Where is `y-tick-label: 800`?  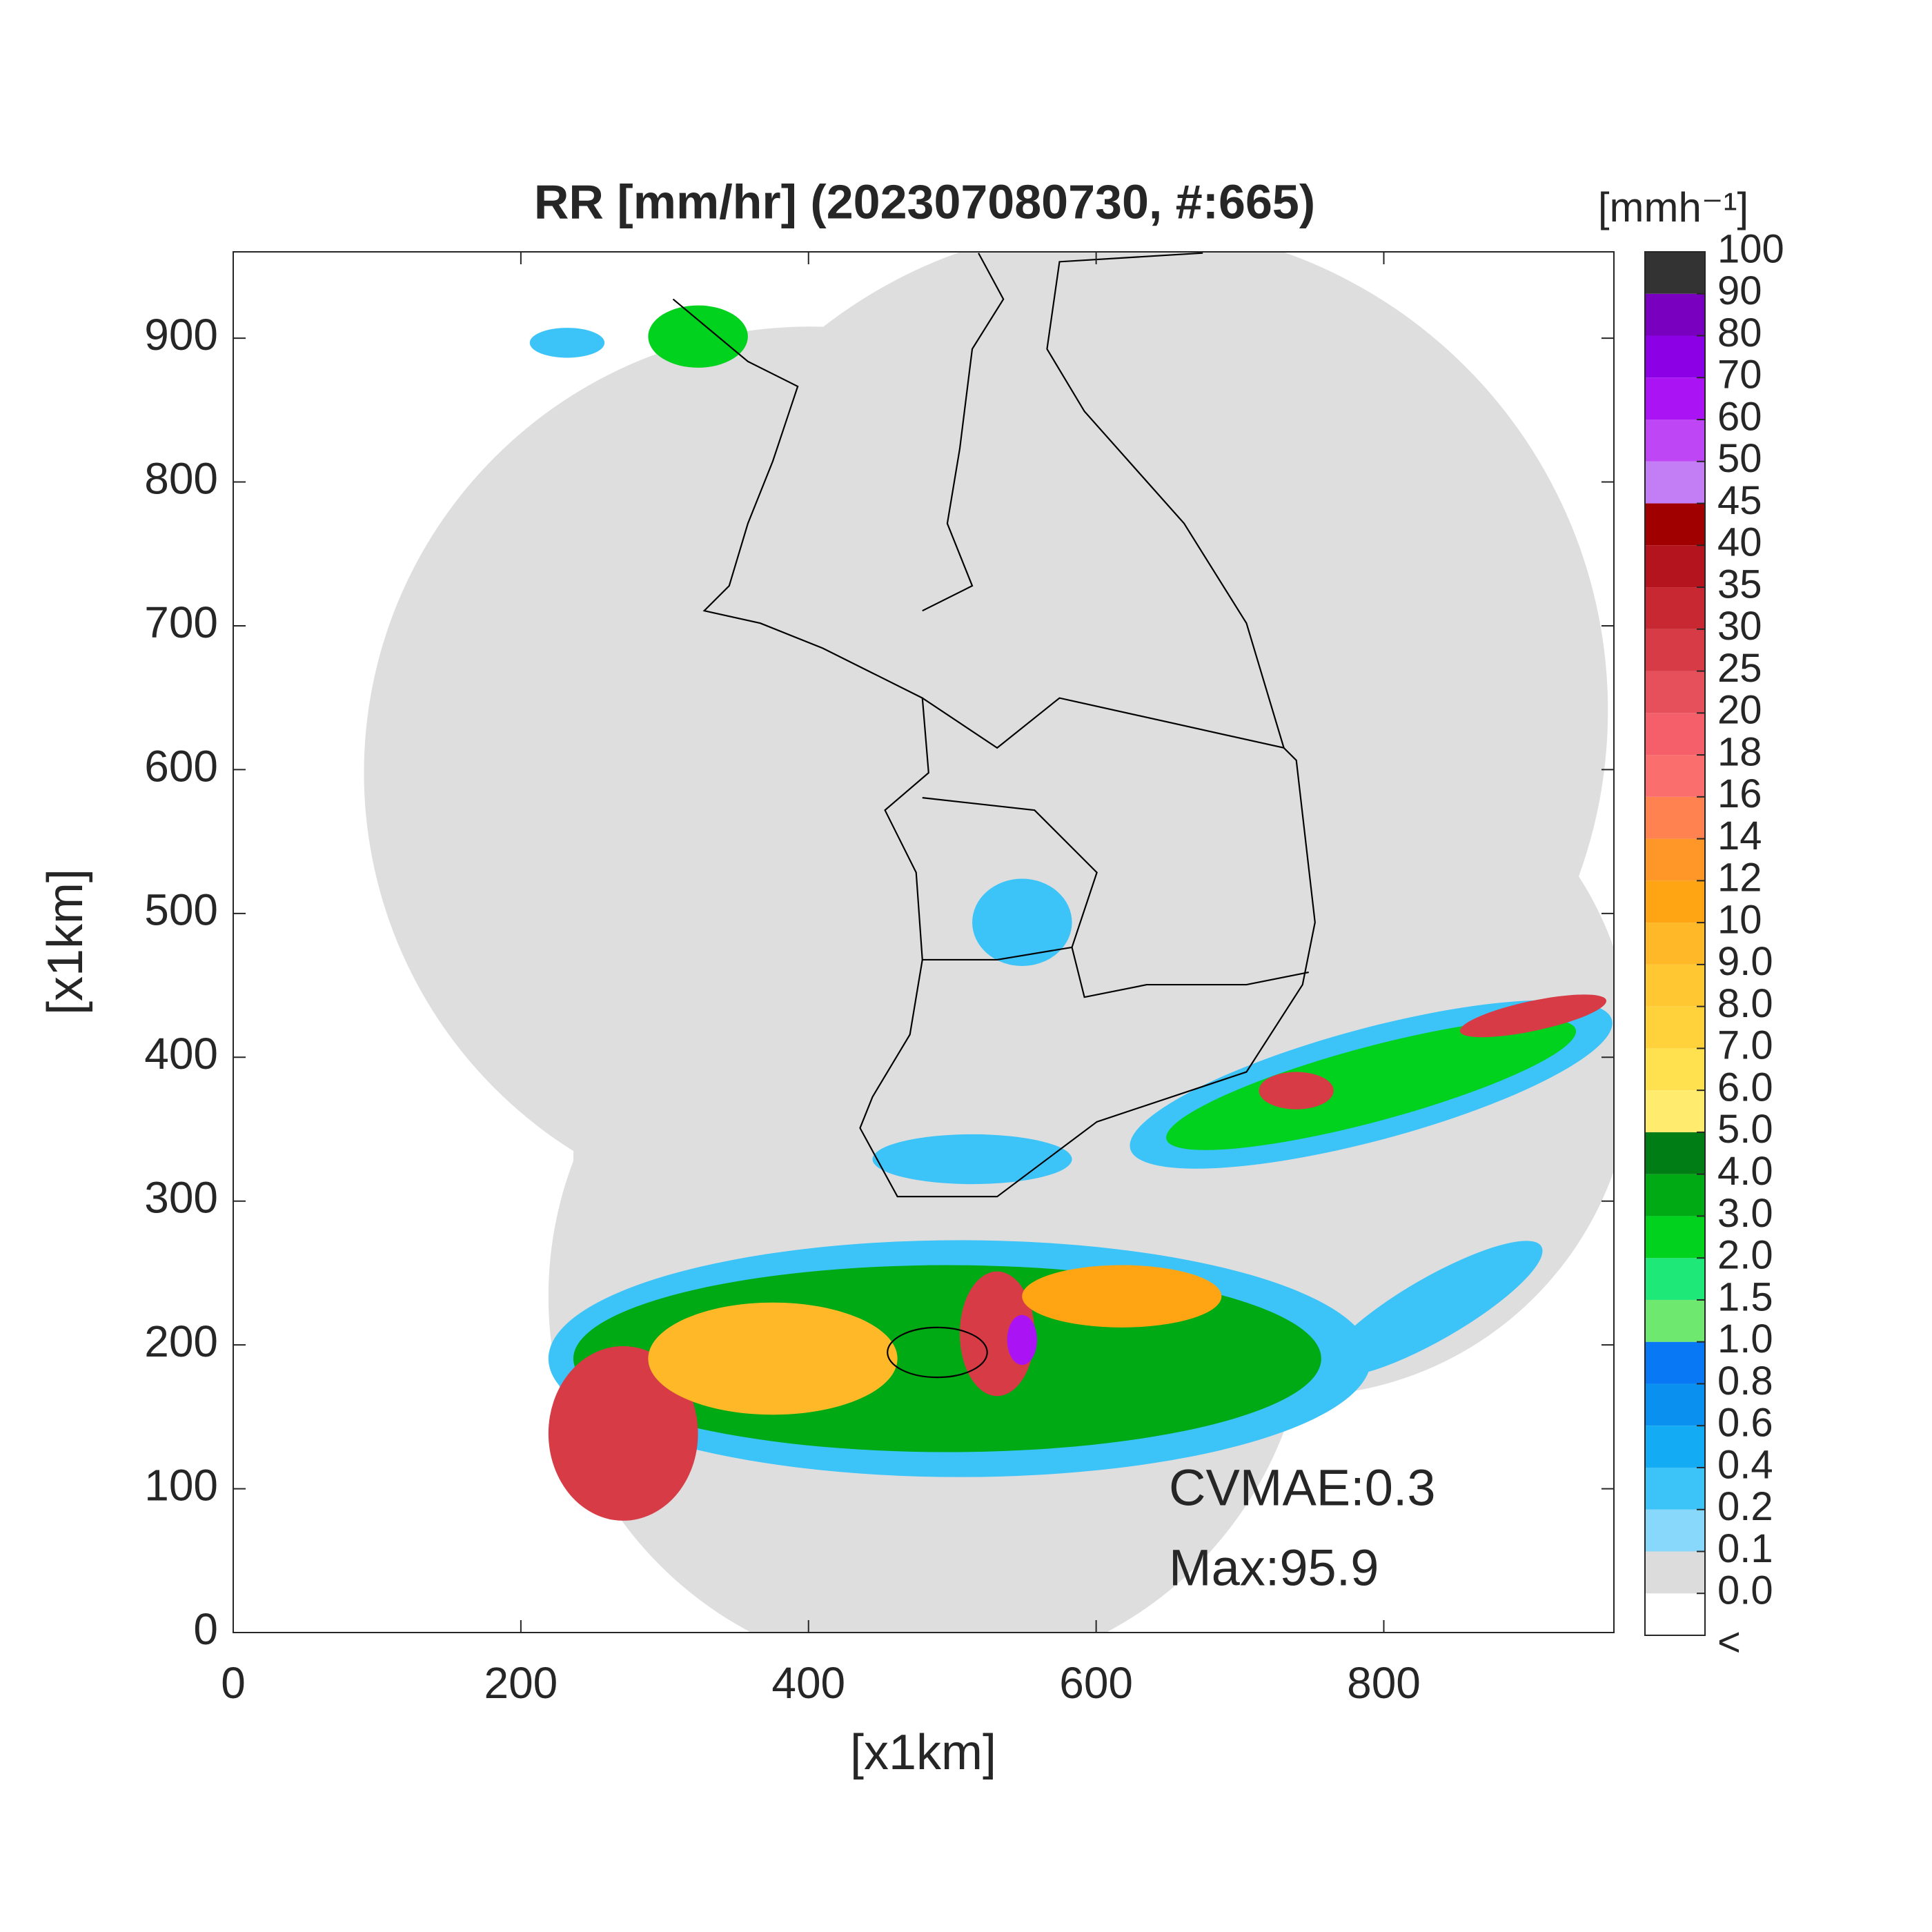 y-tick-label: 800 is located at coordinates (181, 478).